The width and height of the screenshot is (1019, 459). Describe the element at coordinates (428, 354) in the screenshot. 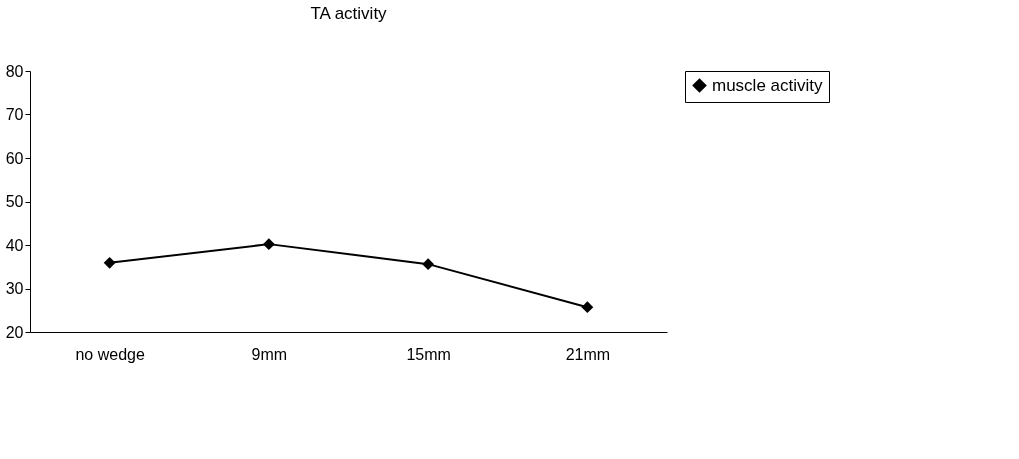

I see `x-tick-label: 15mm` at that location.